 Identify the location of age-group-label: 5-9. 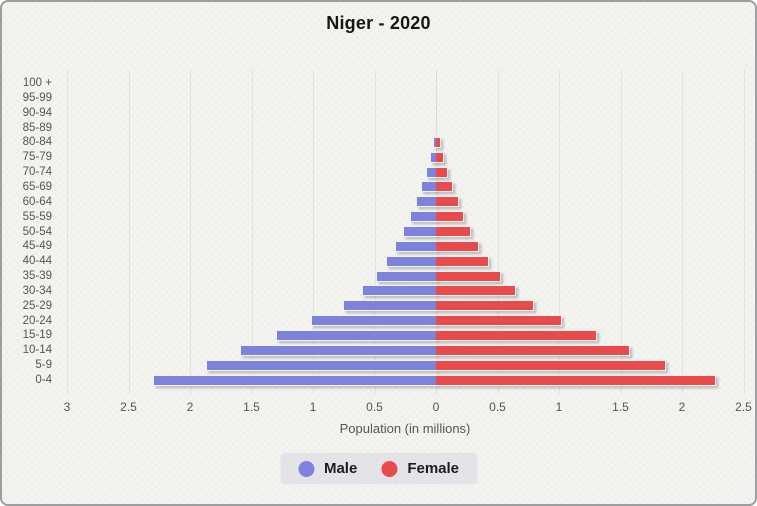
(43, 365).